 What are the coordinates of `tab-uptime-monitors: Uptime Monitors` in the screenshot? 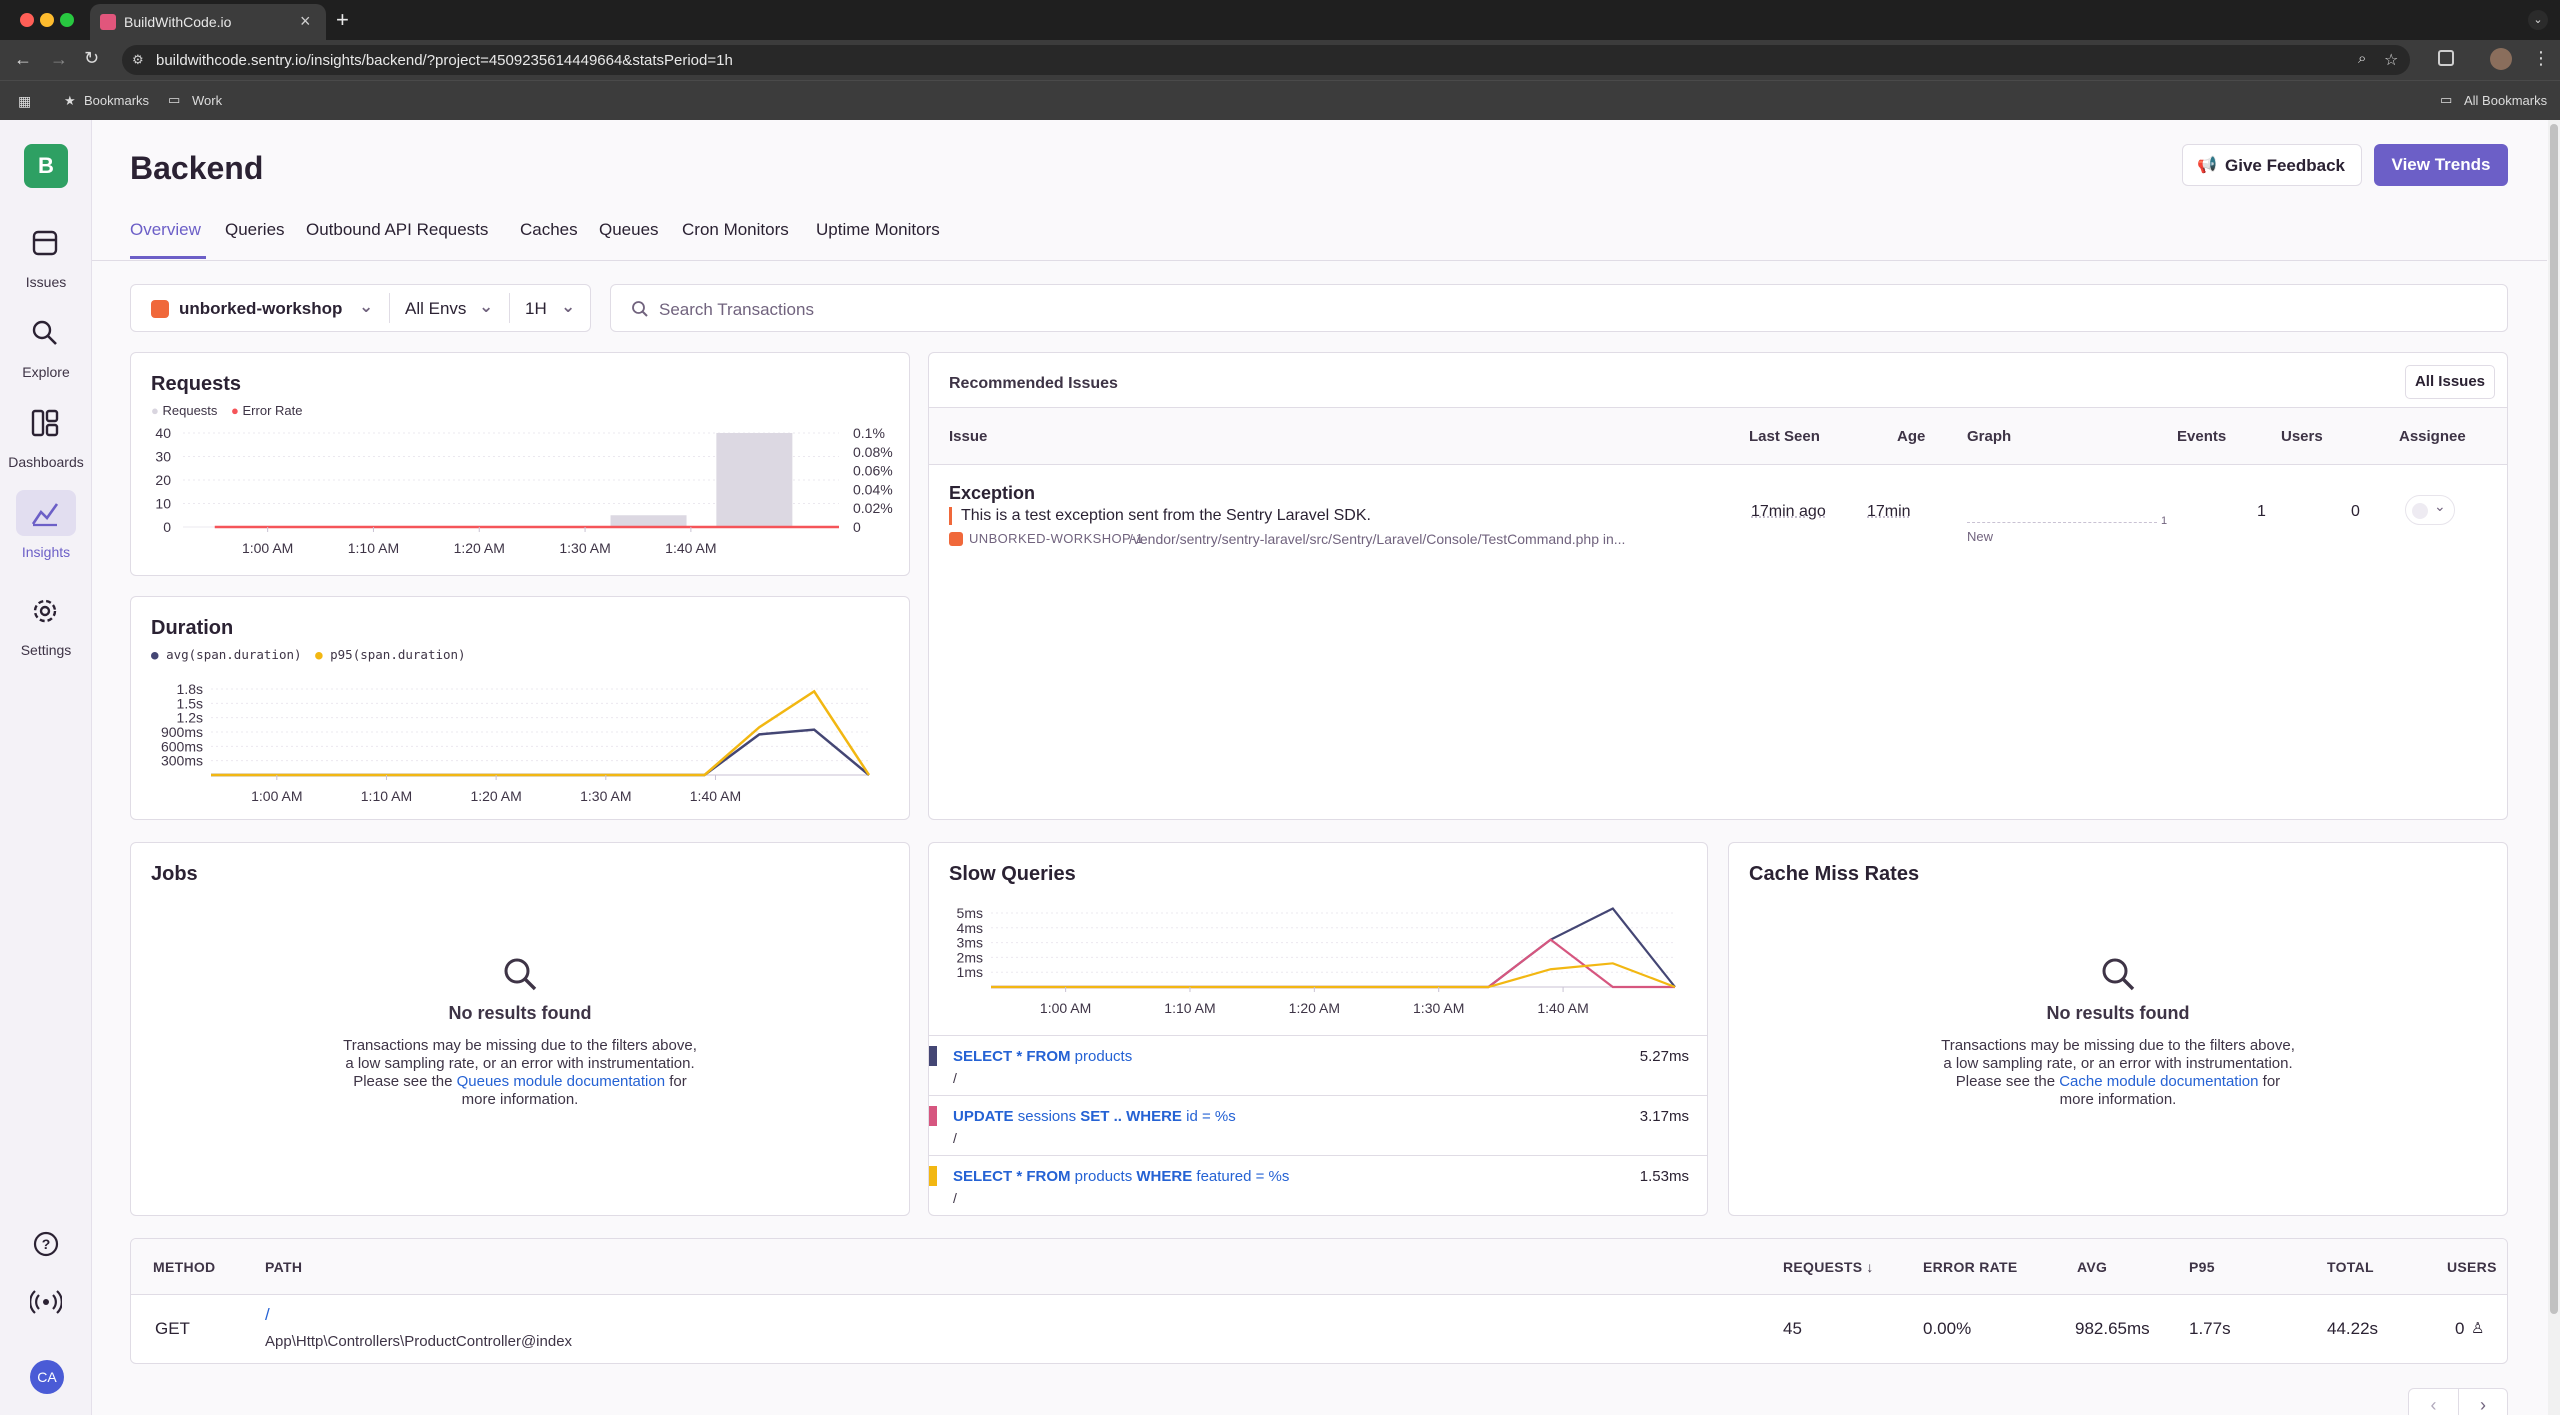 It's located at (878, 230).